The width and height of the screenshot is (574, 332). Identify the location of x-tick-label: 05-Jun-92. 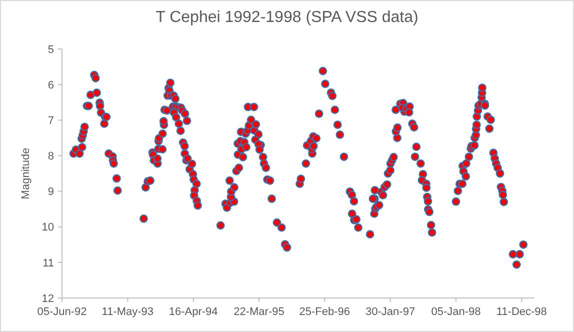
(62, 312).